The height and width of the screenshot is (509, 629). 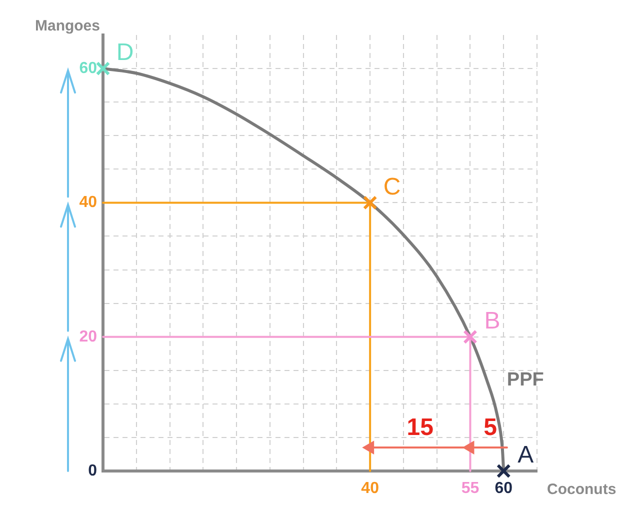 What do you see at coordinates (581, 489) in the screenshot?
I see `x-axis-title: Coconuts` at bounding box center [581, 489].